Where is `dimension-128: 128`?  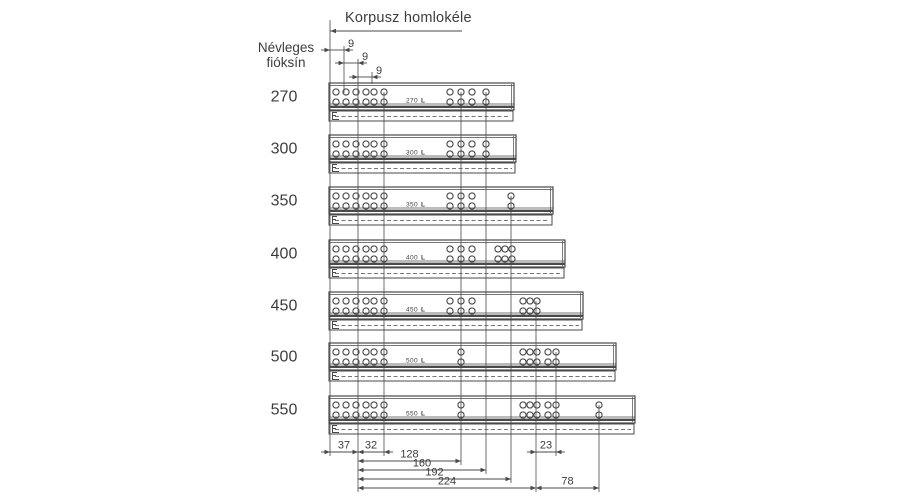 dimension-128: 128 is located at coordinates (409, 456).